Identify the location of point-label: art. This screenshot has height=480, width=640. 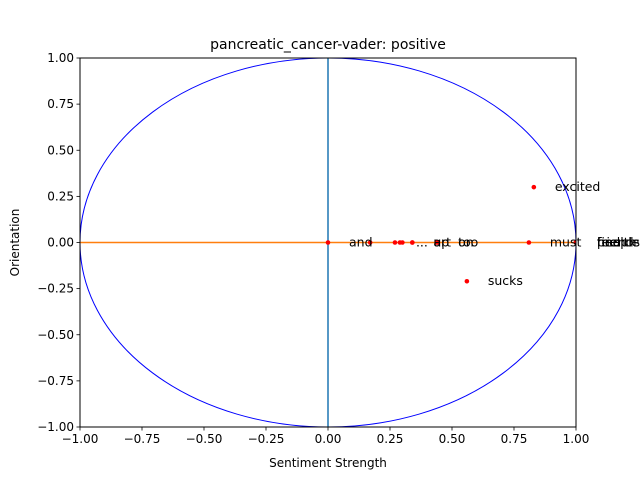
(442, 242).